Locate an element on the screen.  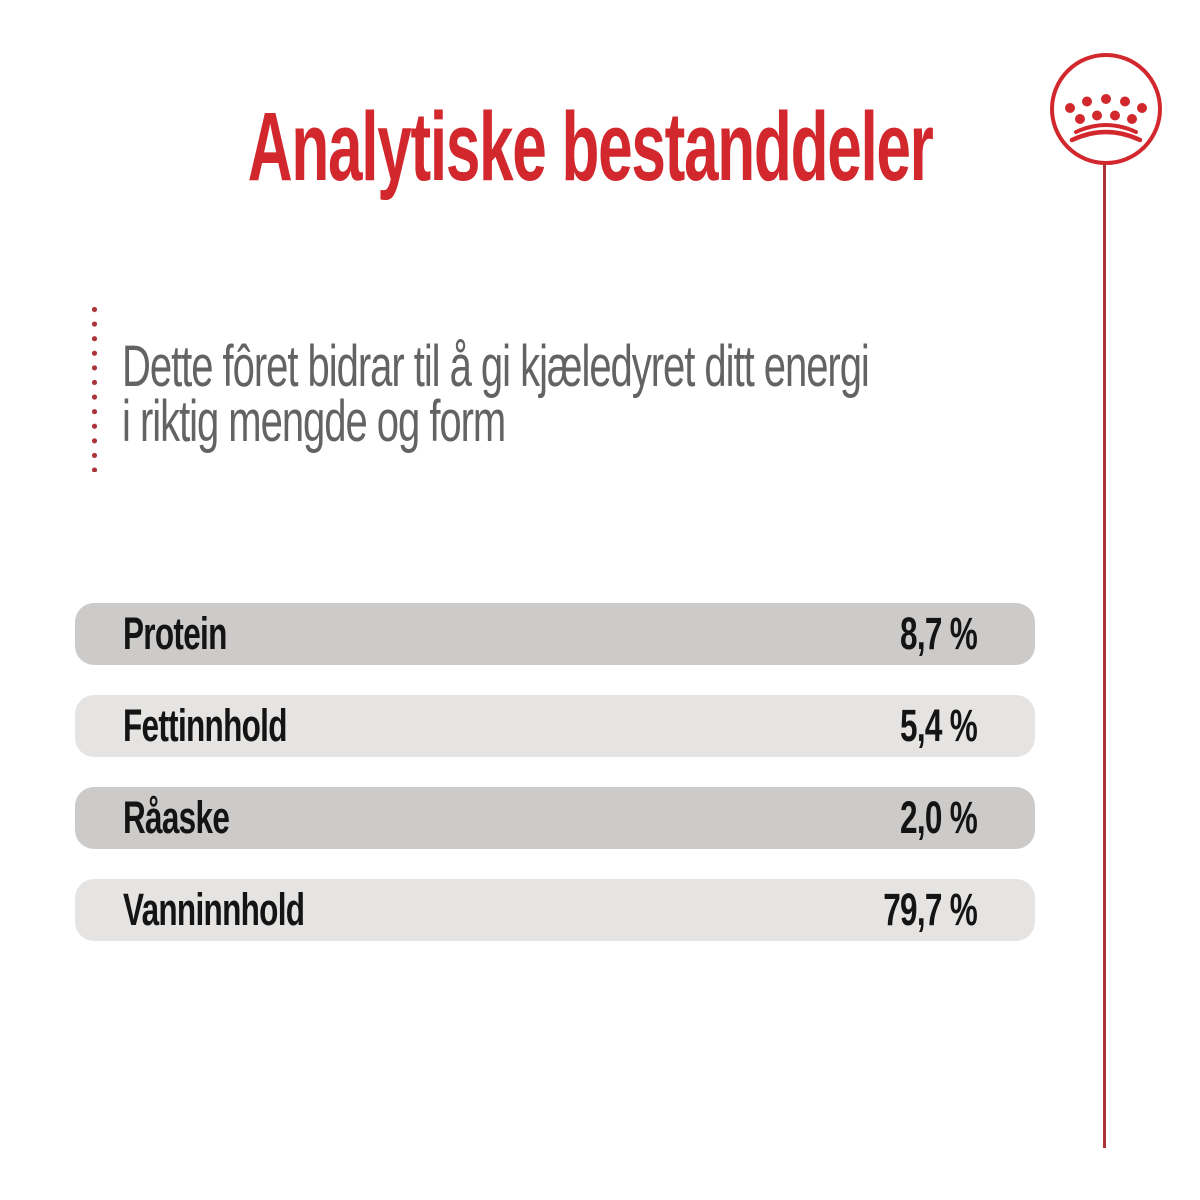
row-label: Fettinnhold is located at coordinates (205, 725).